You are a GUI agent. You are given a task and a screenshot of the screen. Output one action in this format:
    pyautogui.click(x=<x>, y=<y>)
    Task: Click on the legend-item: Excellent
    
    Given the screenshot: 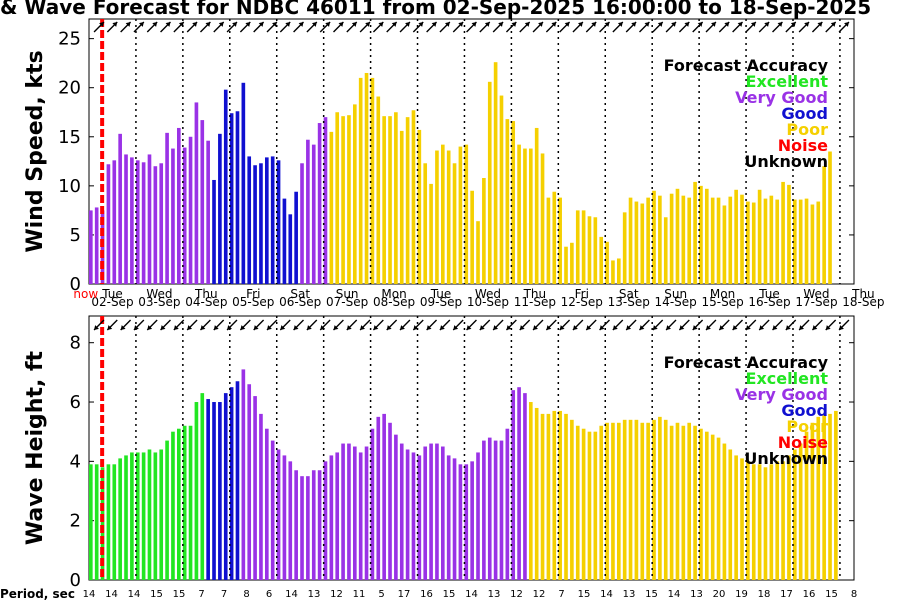 What is the action you would take?
    pyautogui.click(x=787, y=378)
    